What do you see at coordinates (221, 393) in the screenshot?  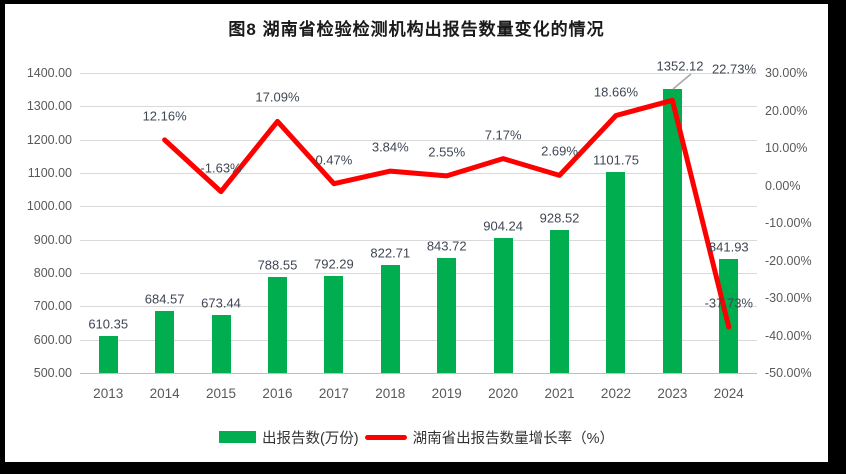 I see `x-axis-year-label: 2015` at bounding box center [221, 393].